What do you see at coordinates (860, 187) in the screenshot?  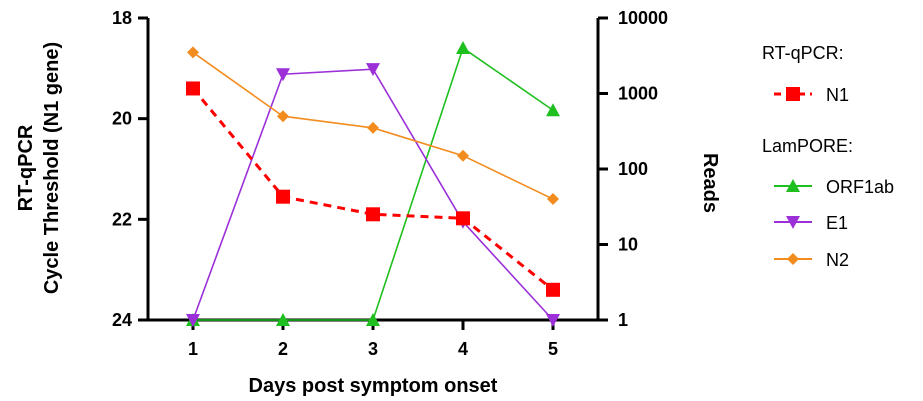 I see `legend-orf1ab-label: ORF1ab` at bounding box center [860, 187].